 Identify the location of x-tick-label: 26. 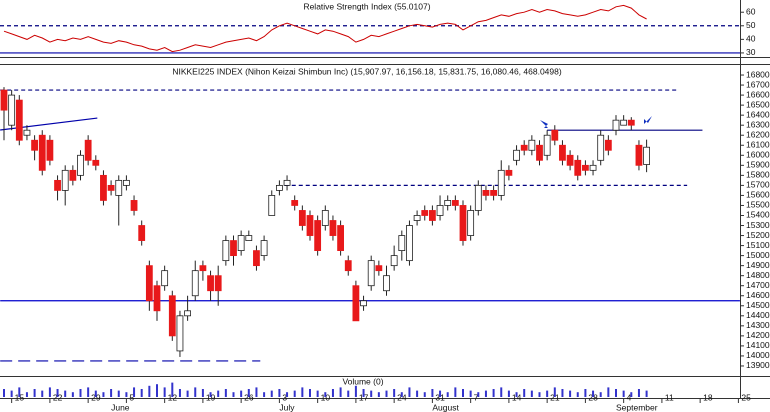
(249, 397).